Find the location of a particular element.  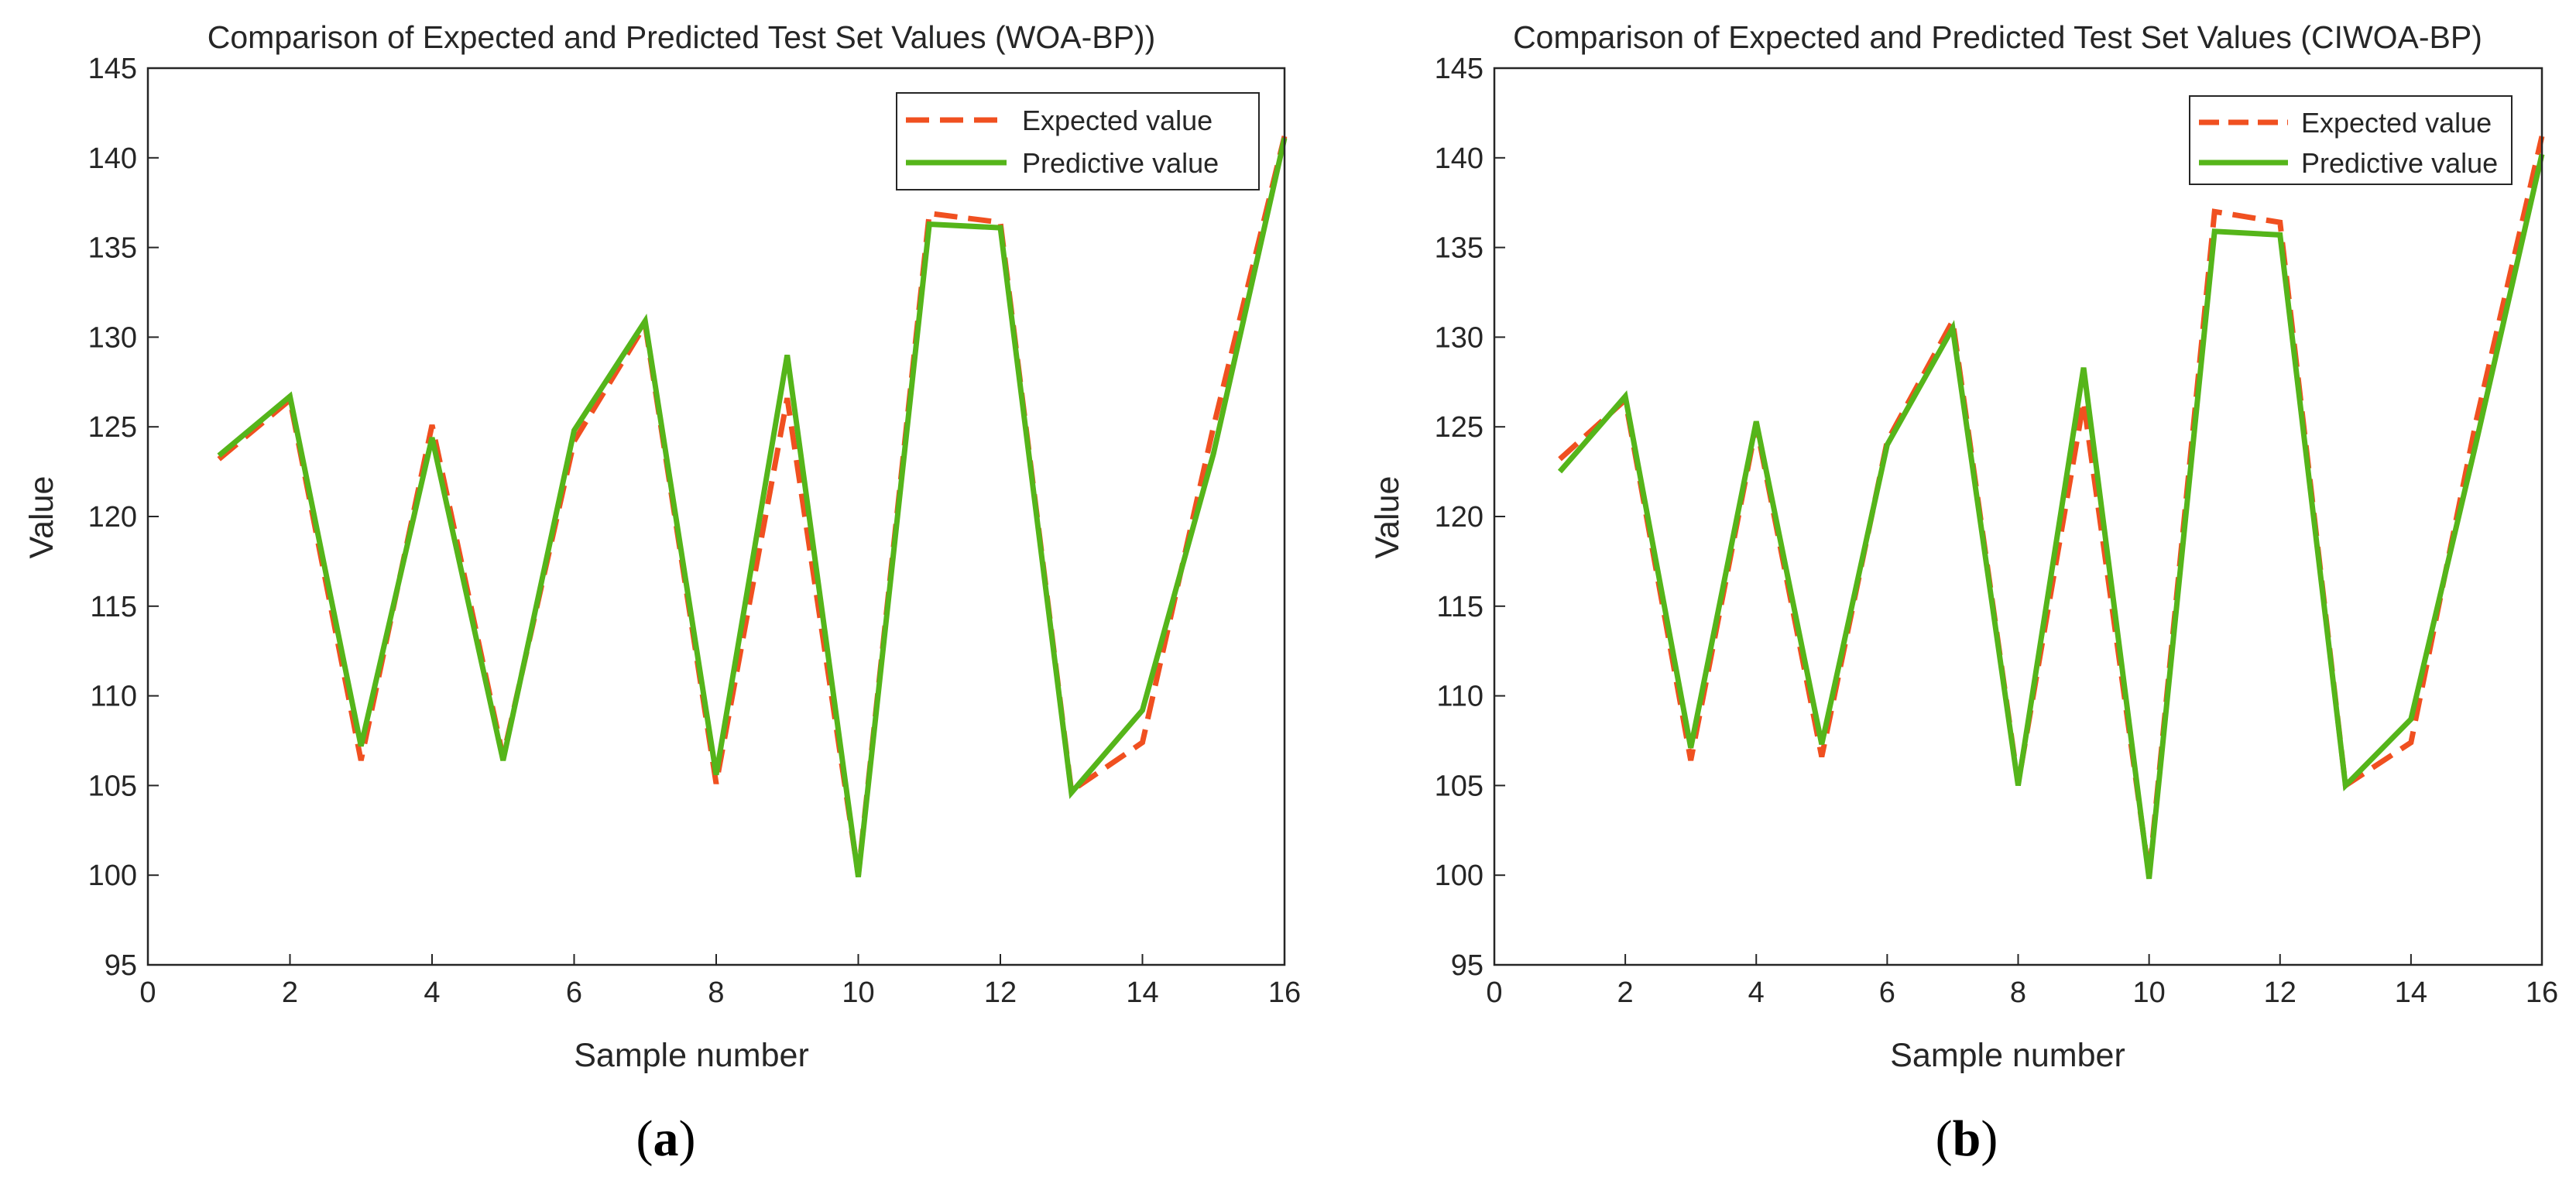

chart-a-x-tick-label: 6 is located at coordinates (574, 992).